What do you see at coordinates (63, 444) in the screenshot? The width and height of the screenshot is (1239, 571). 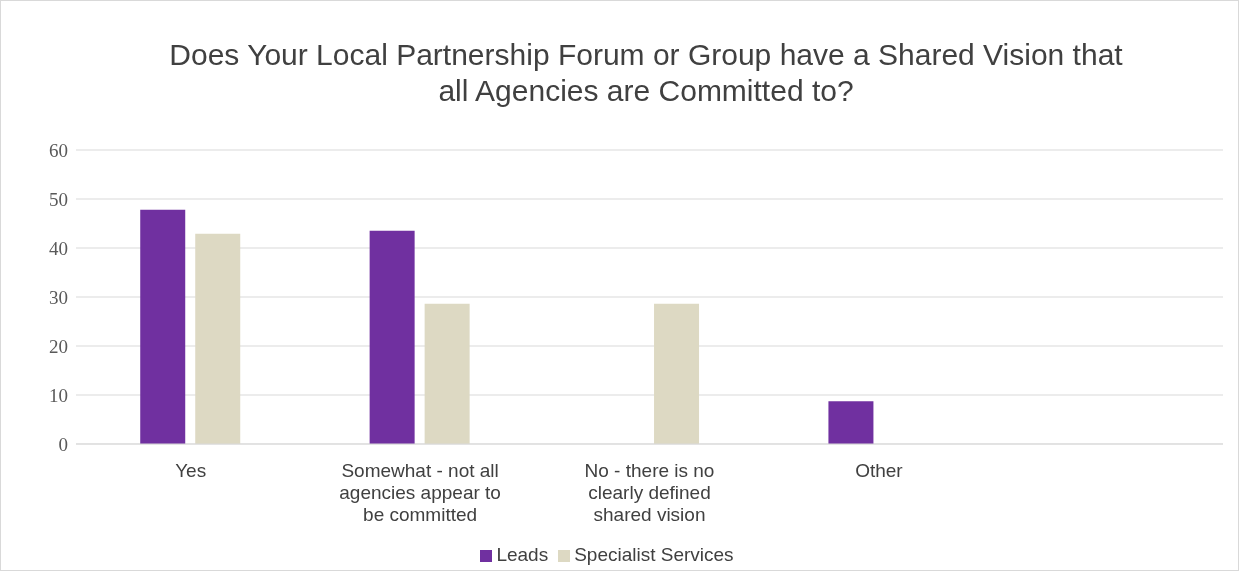 I see `y-tick-label: 0` at bounding box center [63, 444].